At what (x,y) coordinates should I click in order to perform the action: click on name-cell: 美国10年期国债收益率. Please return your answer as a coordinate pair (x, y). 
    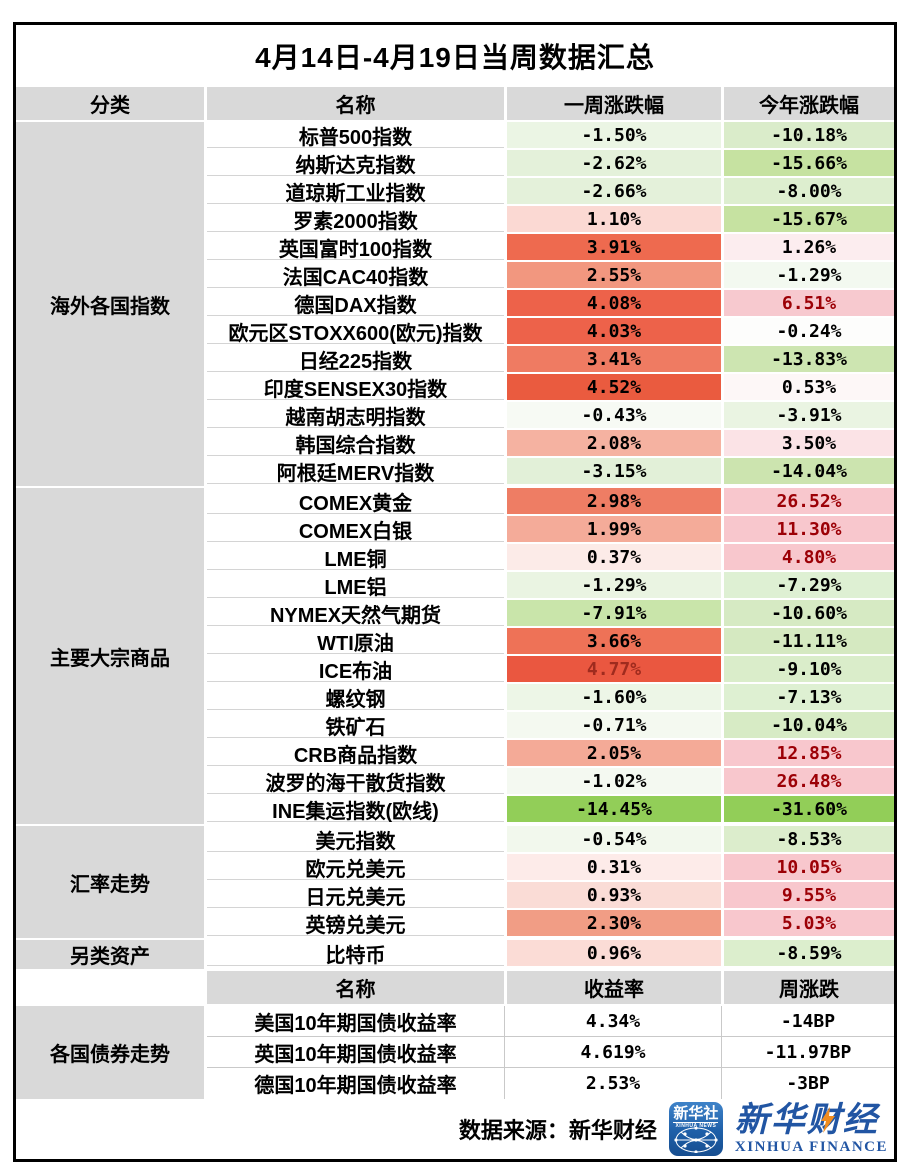
    Looking at the image, I should click on (355, 1021).